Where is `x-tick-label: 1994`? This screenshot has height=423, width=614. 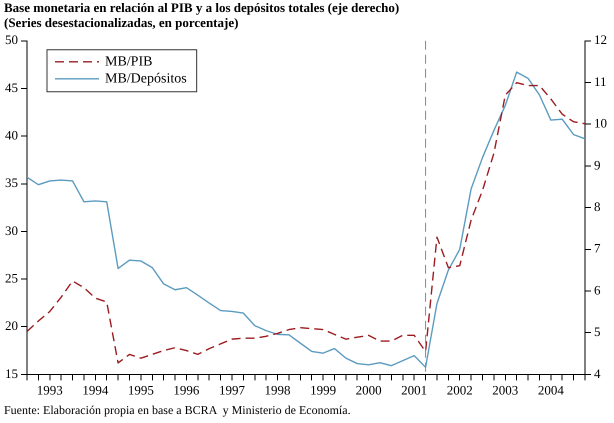
x-tick-label: 1994 is located at coordinates (95, 390).